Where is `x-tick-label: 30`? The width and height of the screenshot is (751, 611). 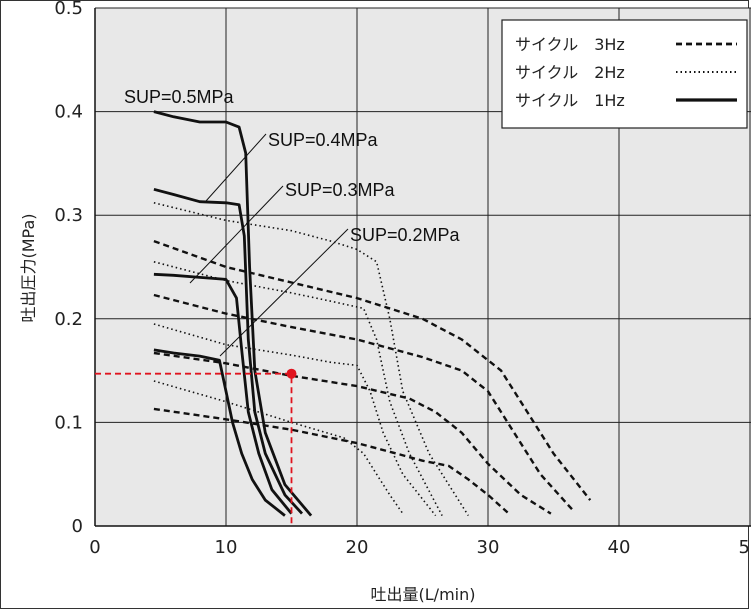 x-tick-label: 30 is located at coordinates (488, 547).